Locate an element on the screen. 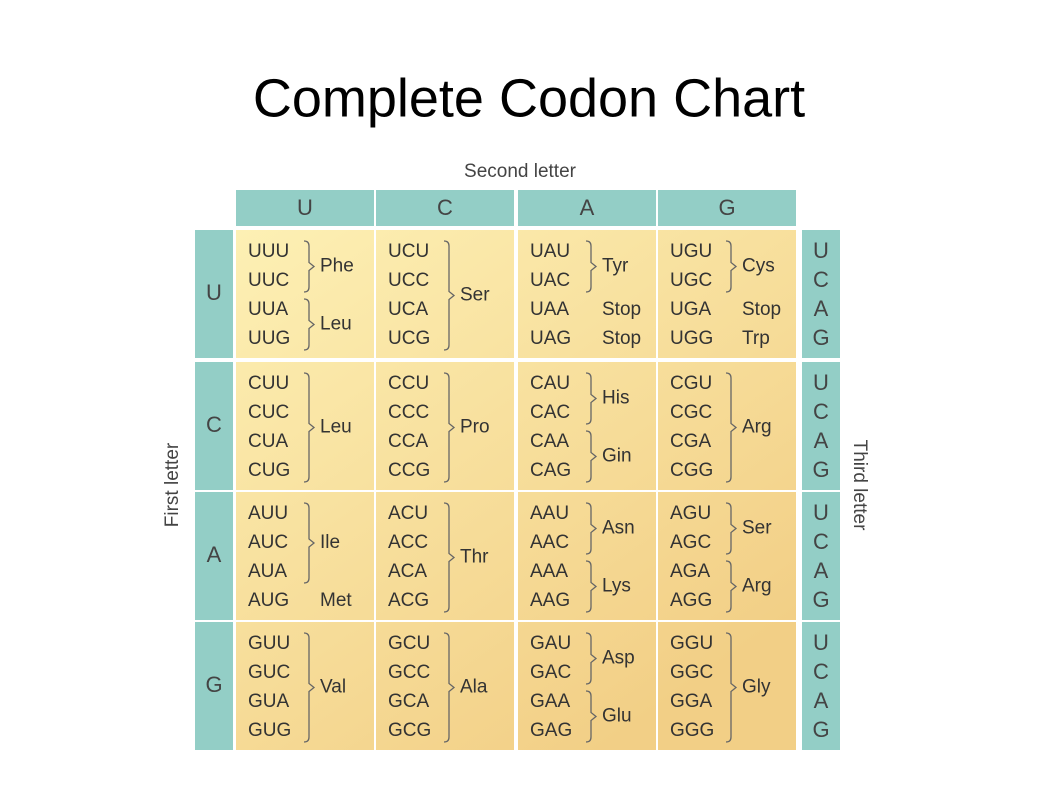 The image size is (1058, 793). codon: UAA is located at coordinates (549, 309).